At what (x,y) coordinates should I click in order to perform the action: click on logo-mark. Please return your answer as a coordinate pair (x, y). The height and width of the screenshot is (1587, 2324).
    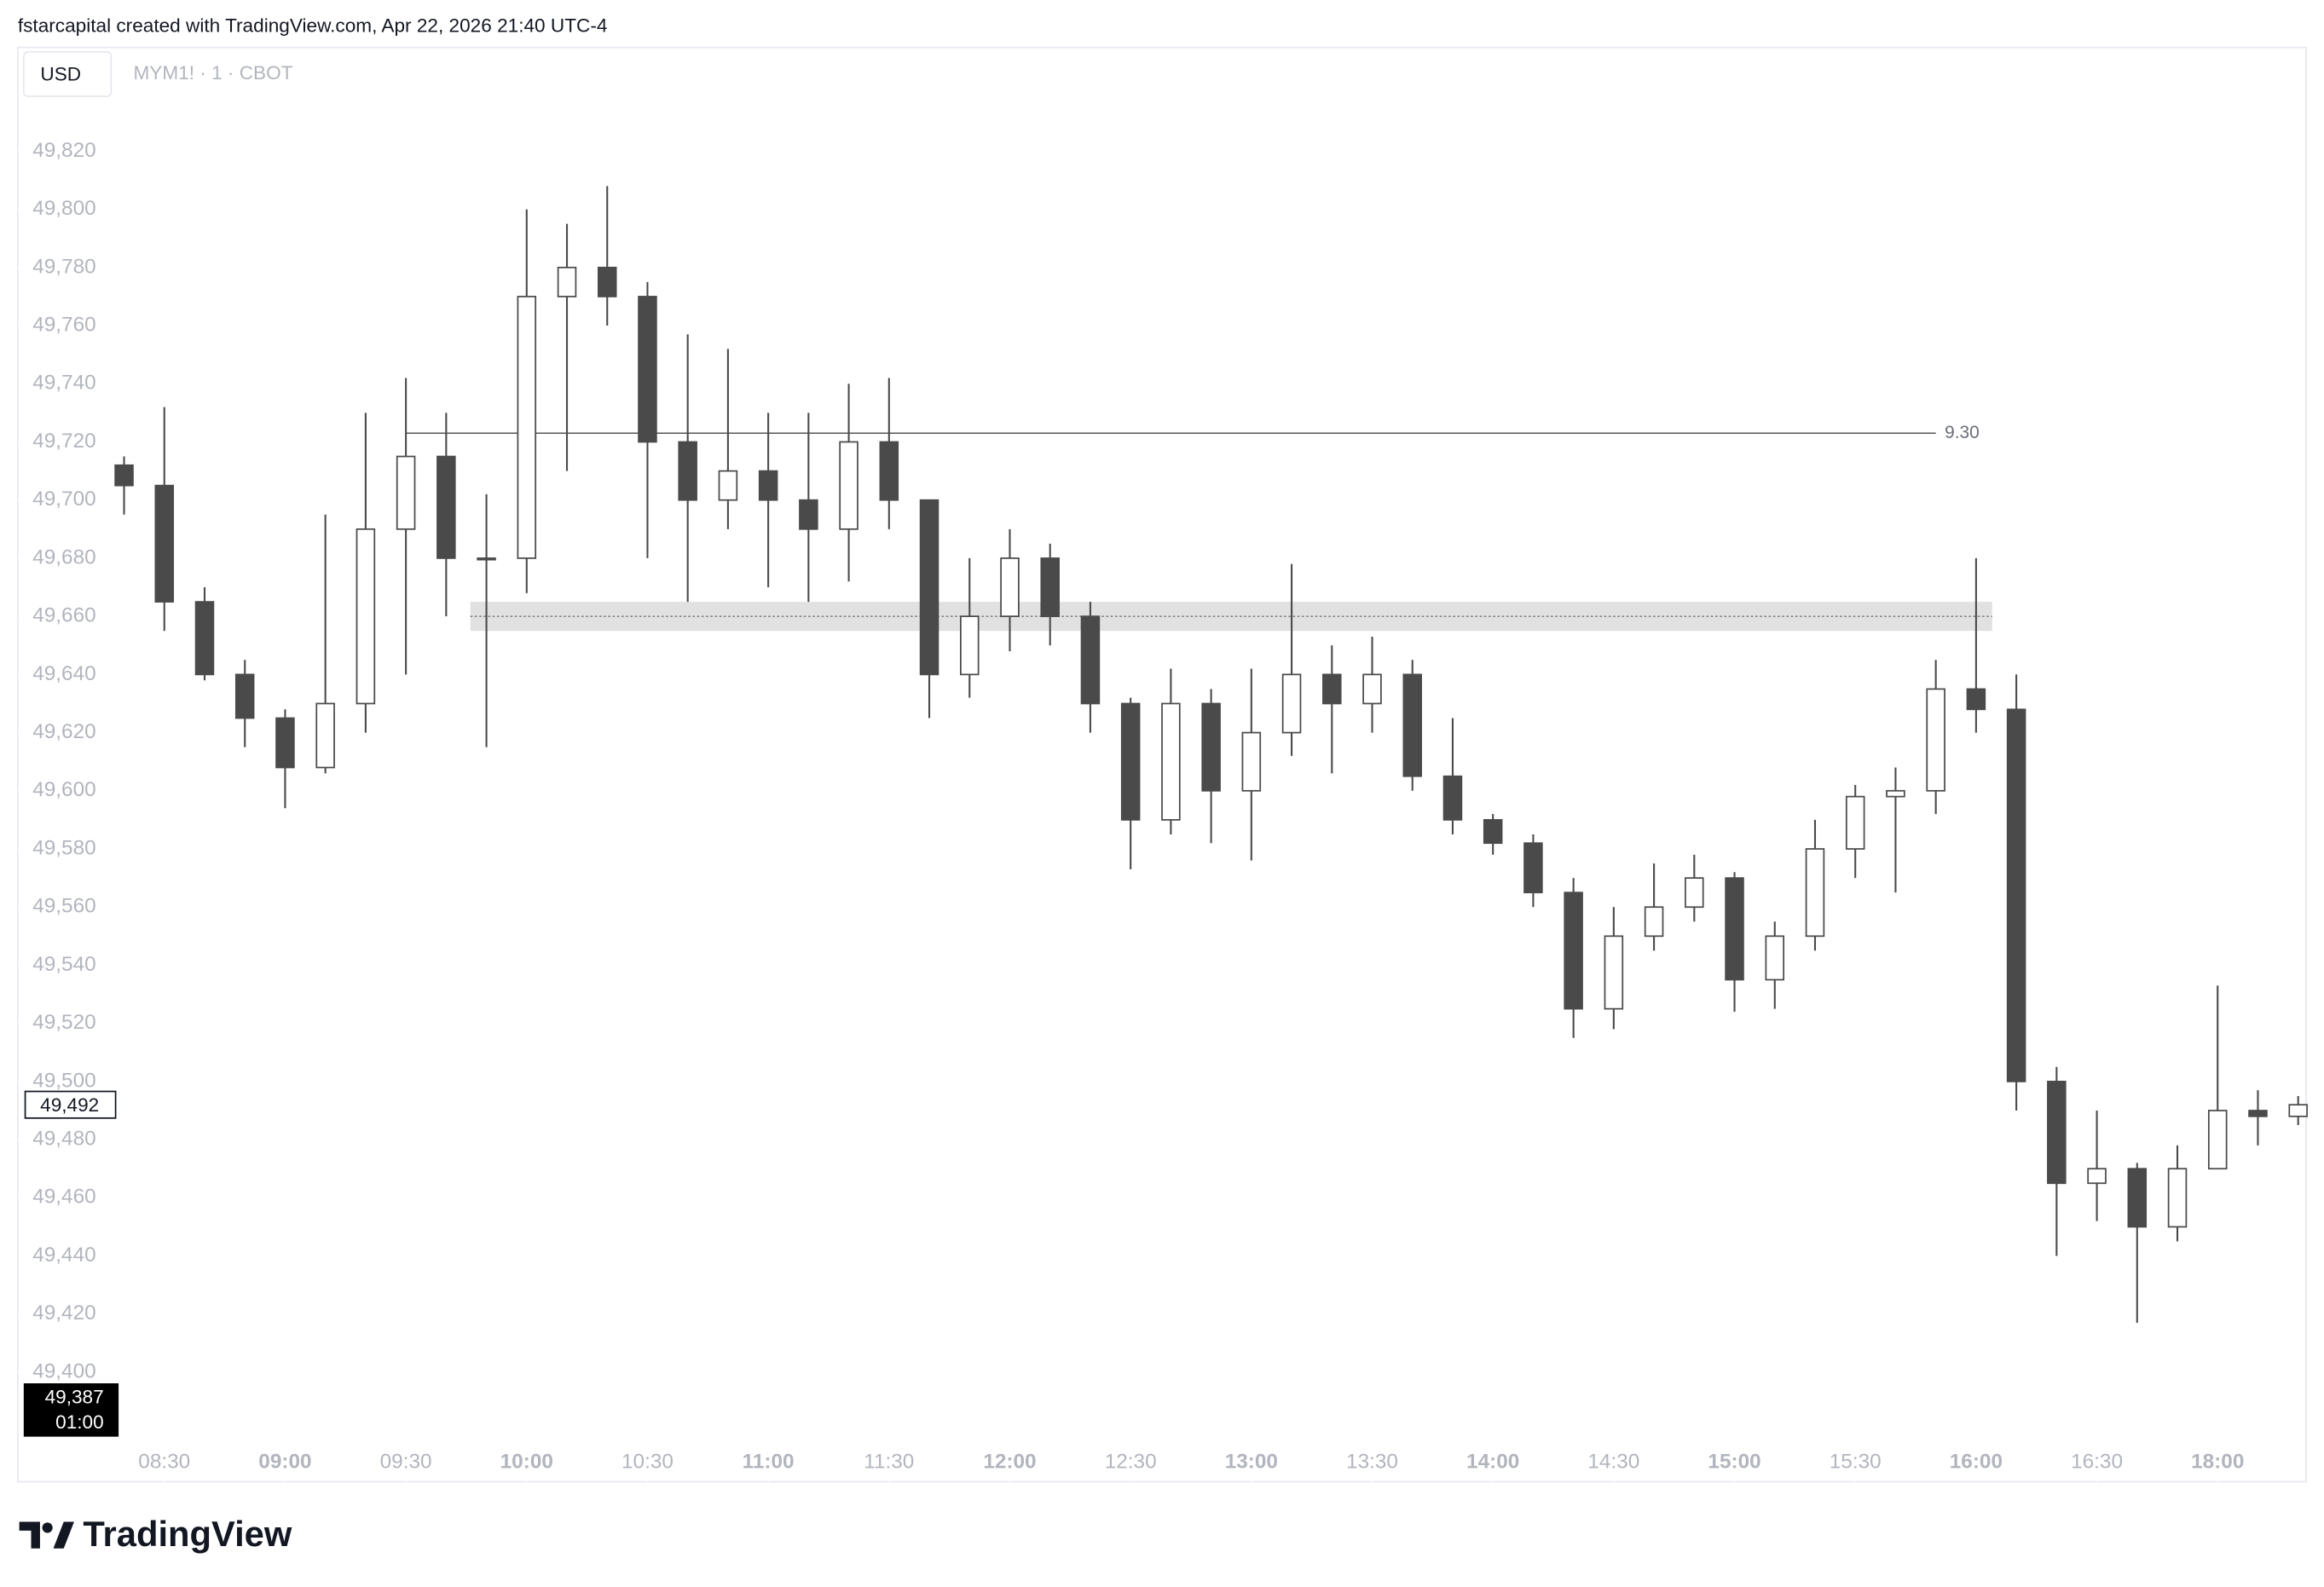
    Looking at the image, I should click on (29, 1535).